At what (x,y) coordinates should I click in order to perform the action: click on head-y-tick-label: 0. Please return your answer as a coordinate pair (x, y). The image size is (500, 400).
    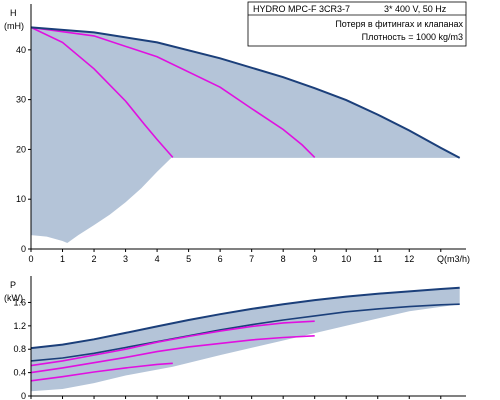
    Looking at the image, I should click on (23, 249).